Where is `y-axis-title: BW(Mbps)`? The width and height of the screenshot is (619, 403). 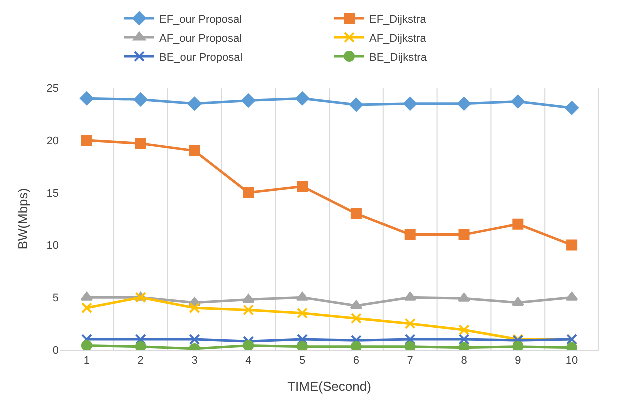
y-axis-title: BW(Mbps) is located at coordinates (23, 219).